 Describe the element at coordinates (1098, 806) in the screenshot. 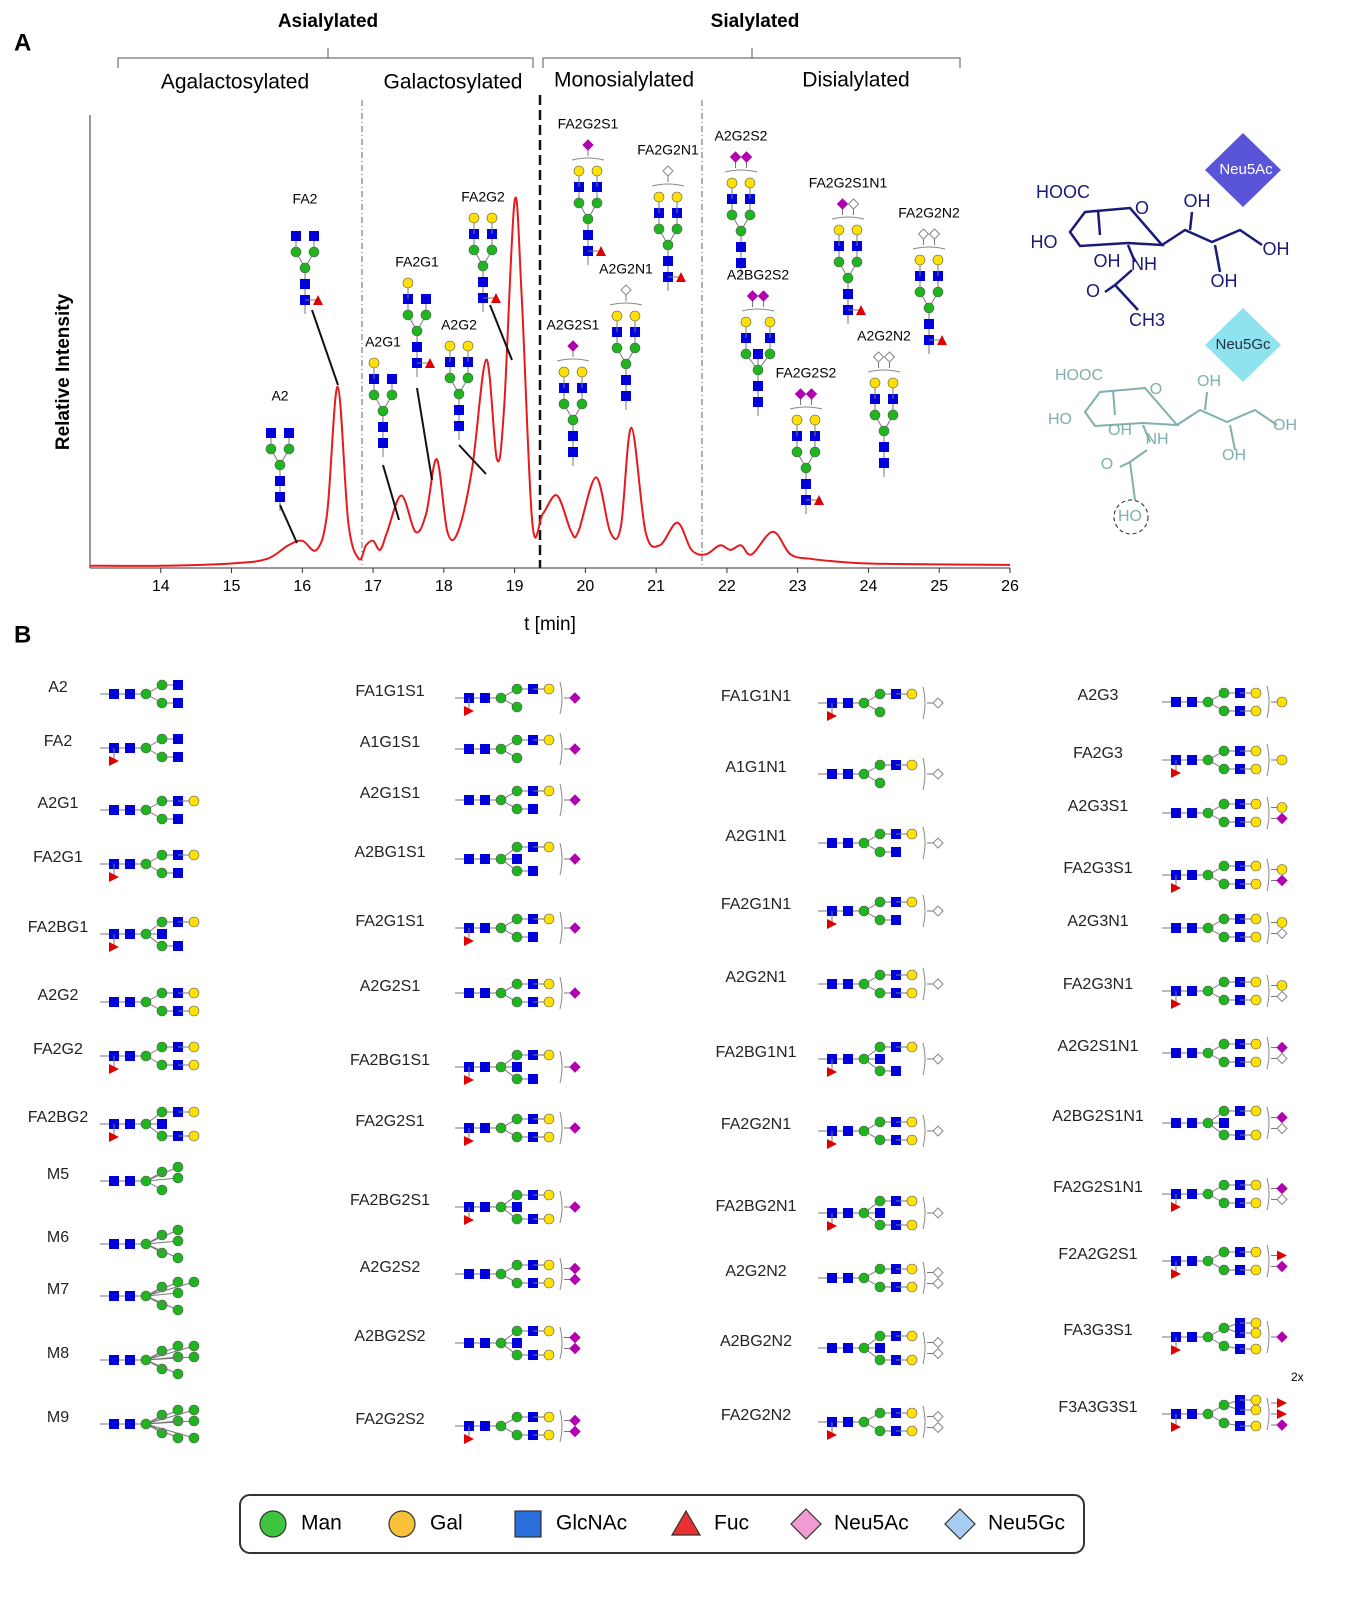

I see `glycan-name: A2G3S1` at that location.